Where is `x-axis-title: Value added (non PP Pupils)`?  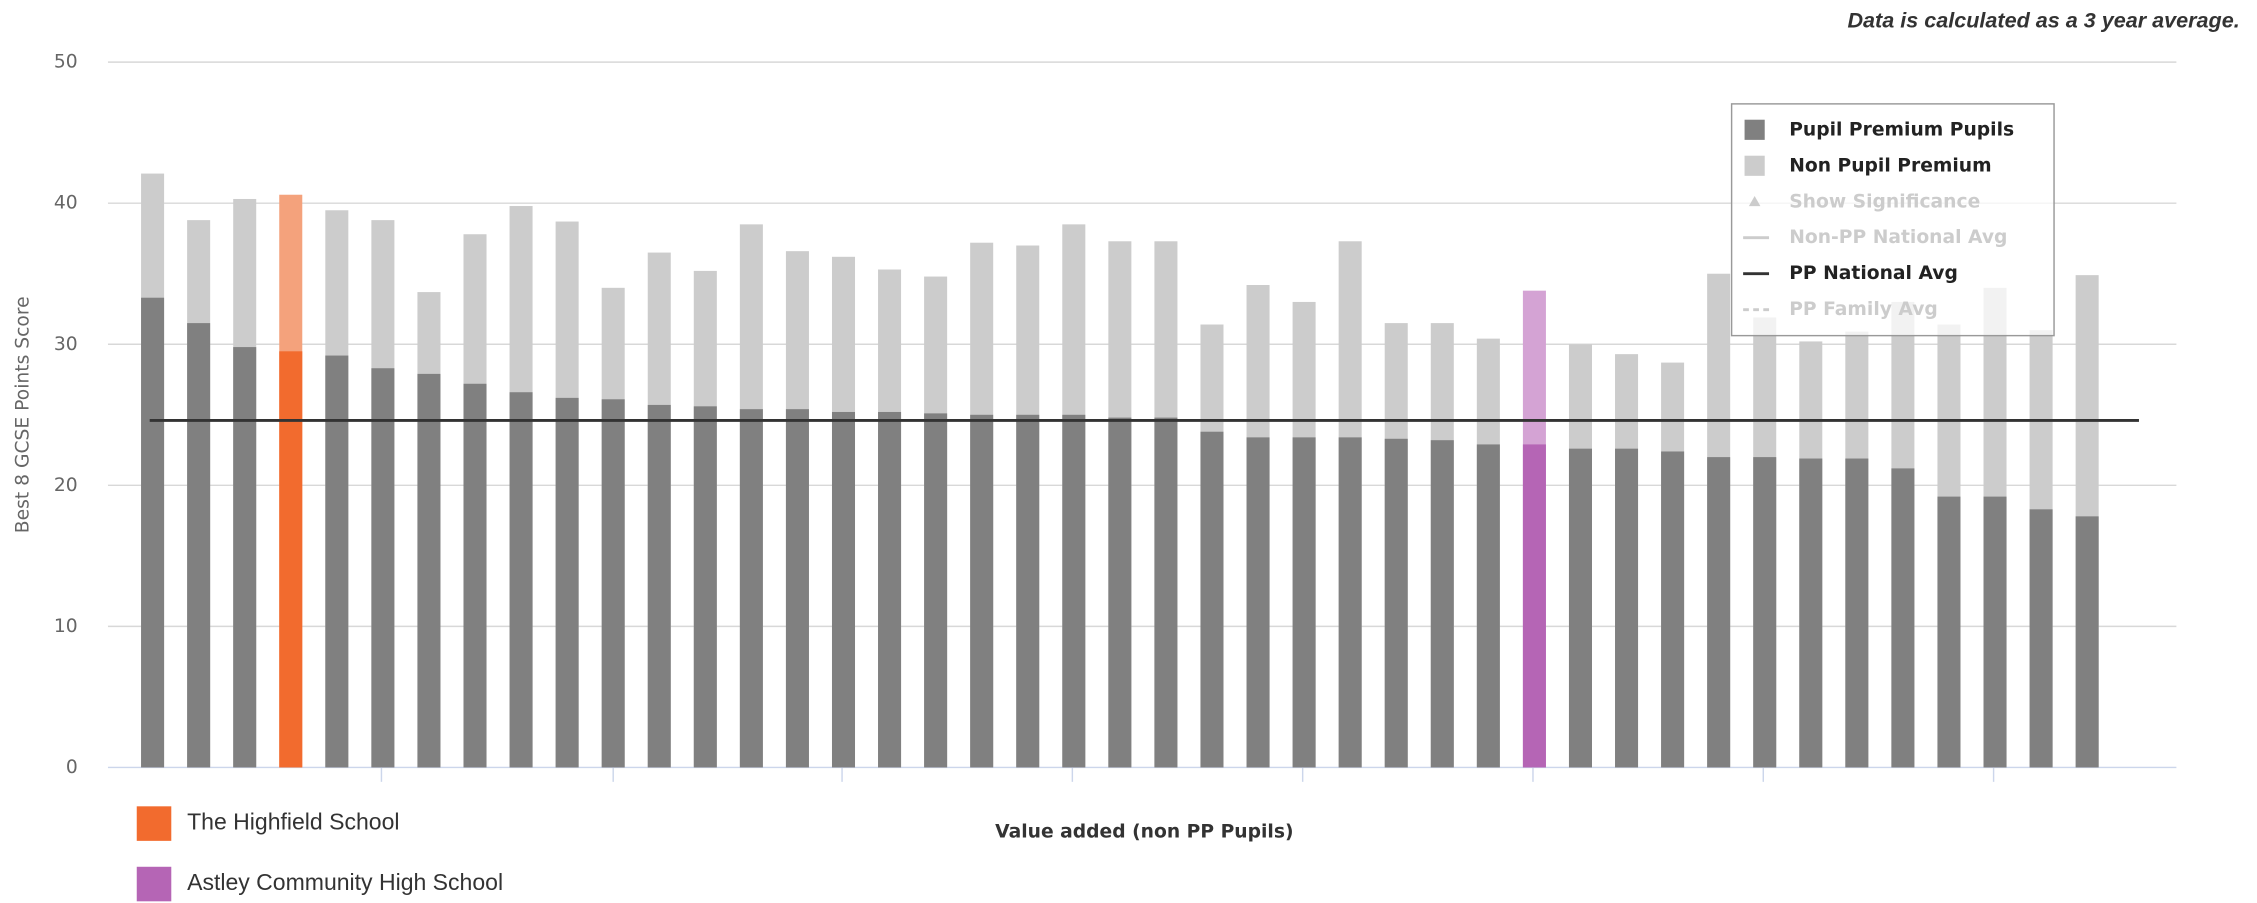
x-axis-title: Value added (non PP Pupils) is located at coordinates (1144, 832).